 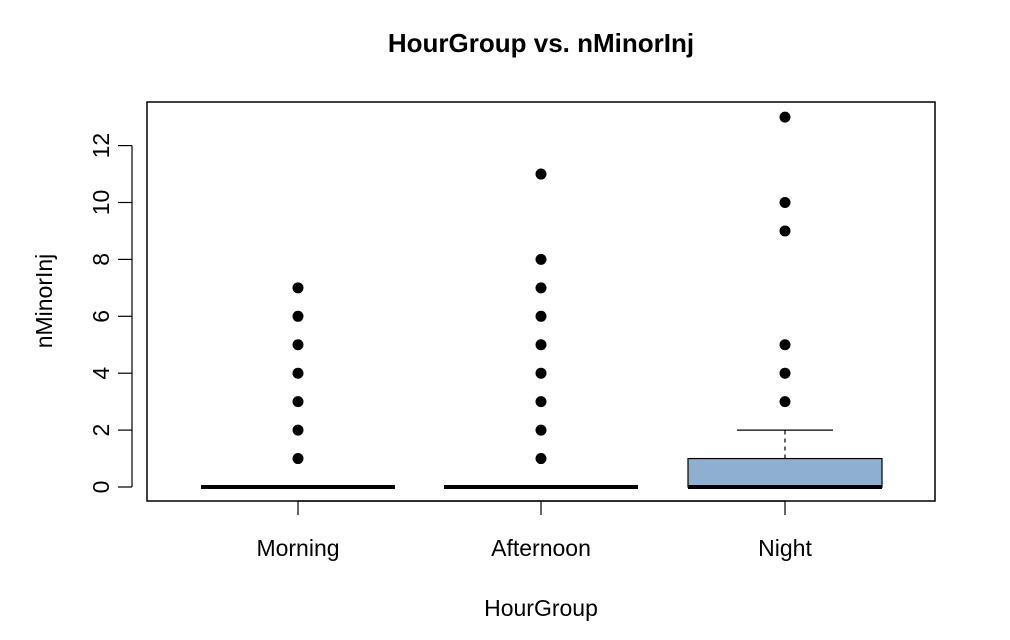 I want to click on y-tick-label: 6, so click(x=101, y=316).